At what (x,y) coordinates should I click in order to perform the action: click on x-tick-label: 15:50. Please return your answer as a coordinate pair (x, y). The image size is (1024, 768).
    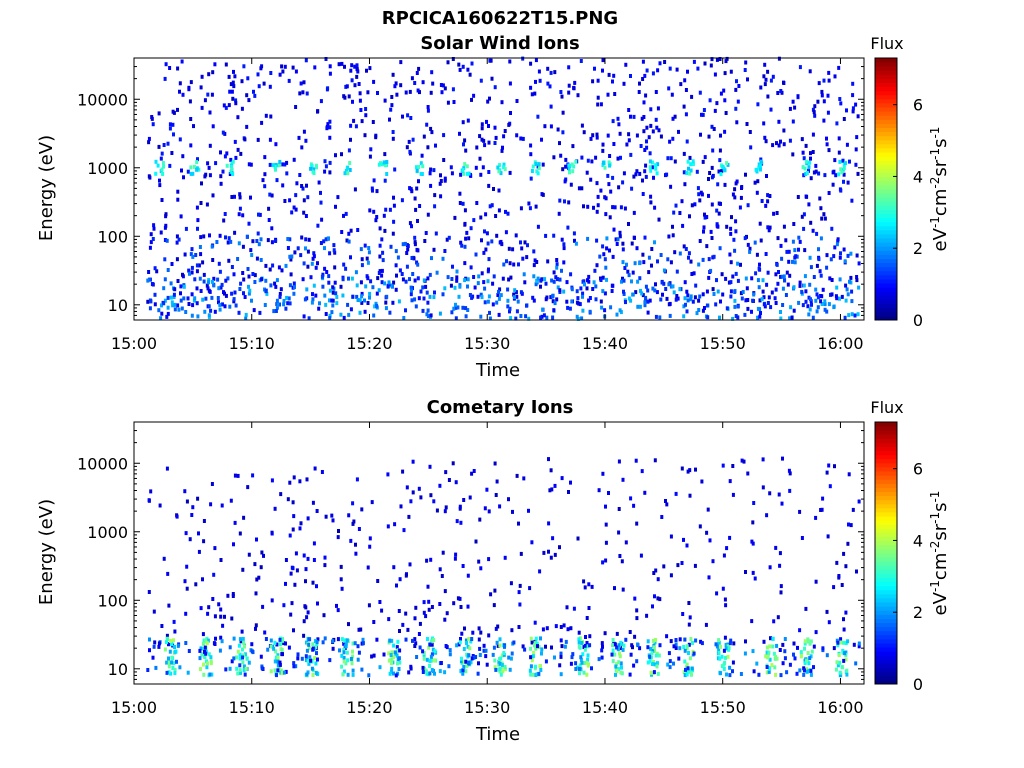
    Looking at the image, I should click on (723, 343).